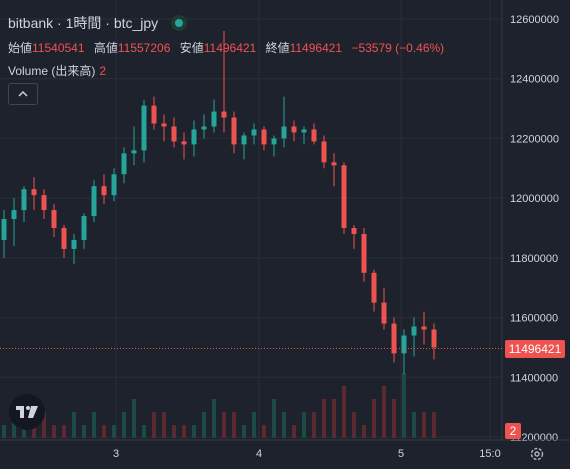 The height and width of the screenshot is (469, 570). What do you see at coordinates (534, 80) in the screenshot?
I see `price-axis-label: 12400000` at bounding box center [534, 80].